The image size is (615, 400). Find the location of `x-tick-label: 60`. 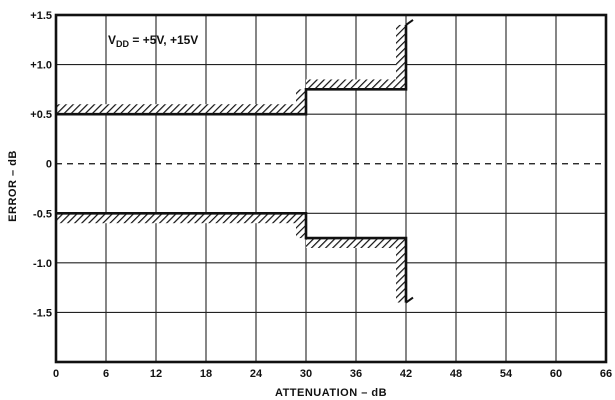

x-tick-label: 60 is located at coordinates (556, 374).